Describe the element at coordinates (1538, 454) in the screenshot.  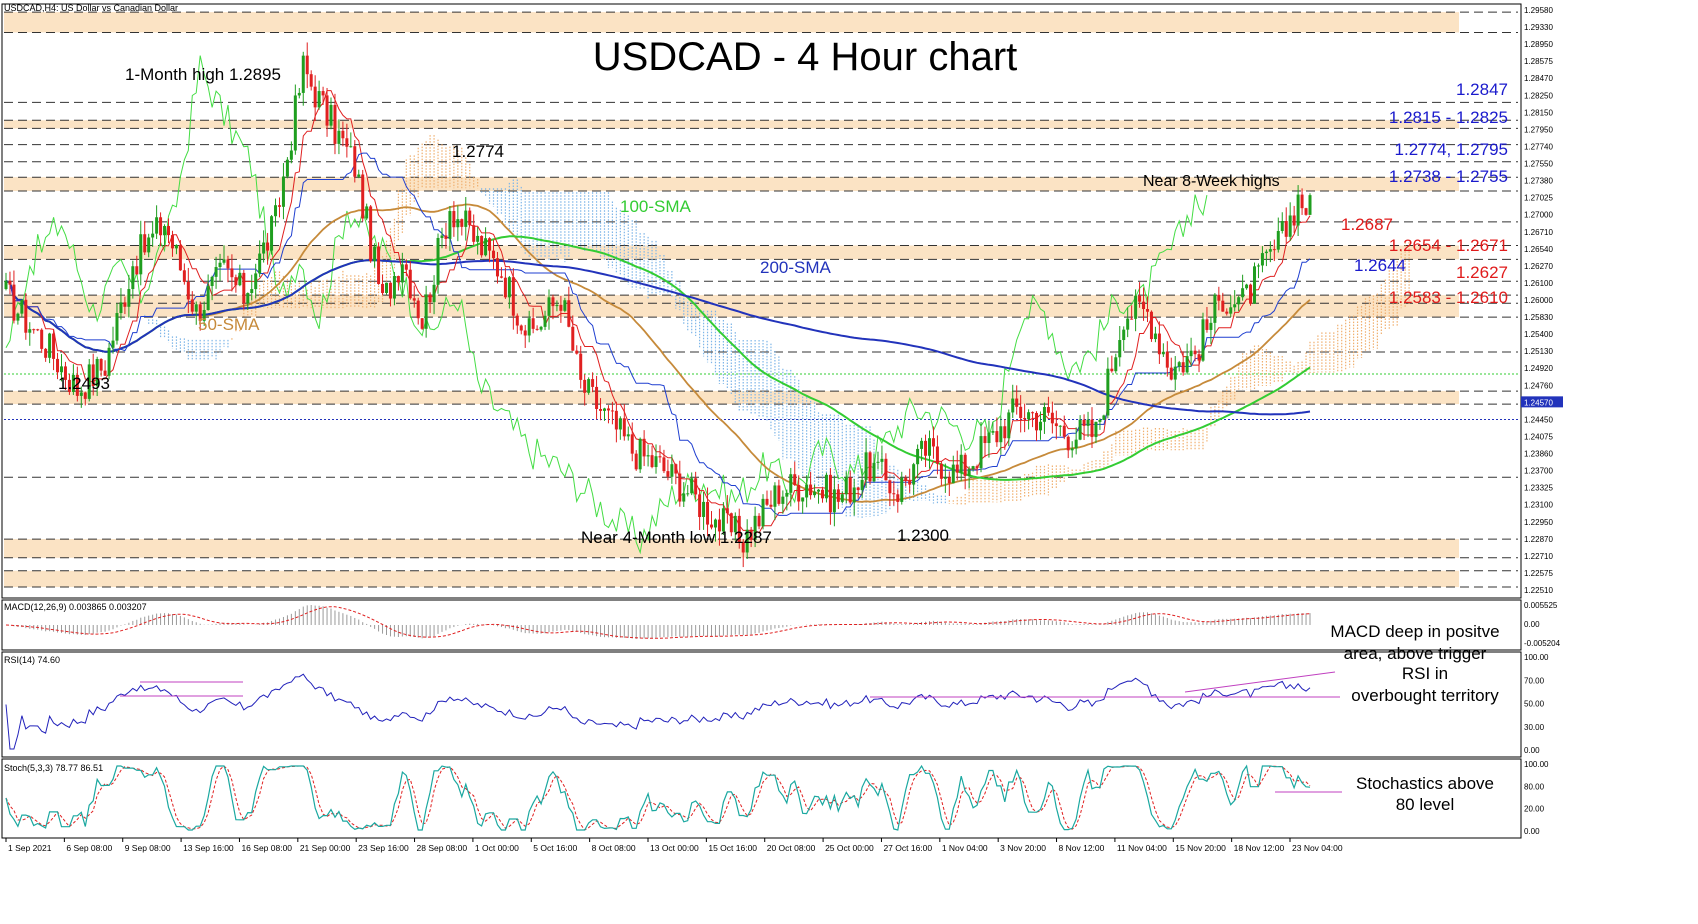
I see `price-tick-26: 1.23860` at that location.